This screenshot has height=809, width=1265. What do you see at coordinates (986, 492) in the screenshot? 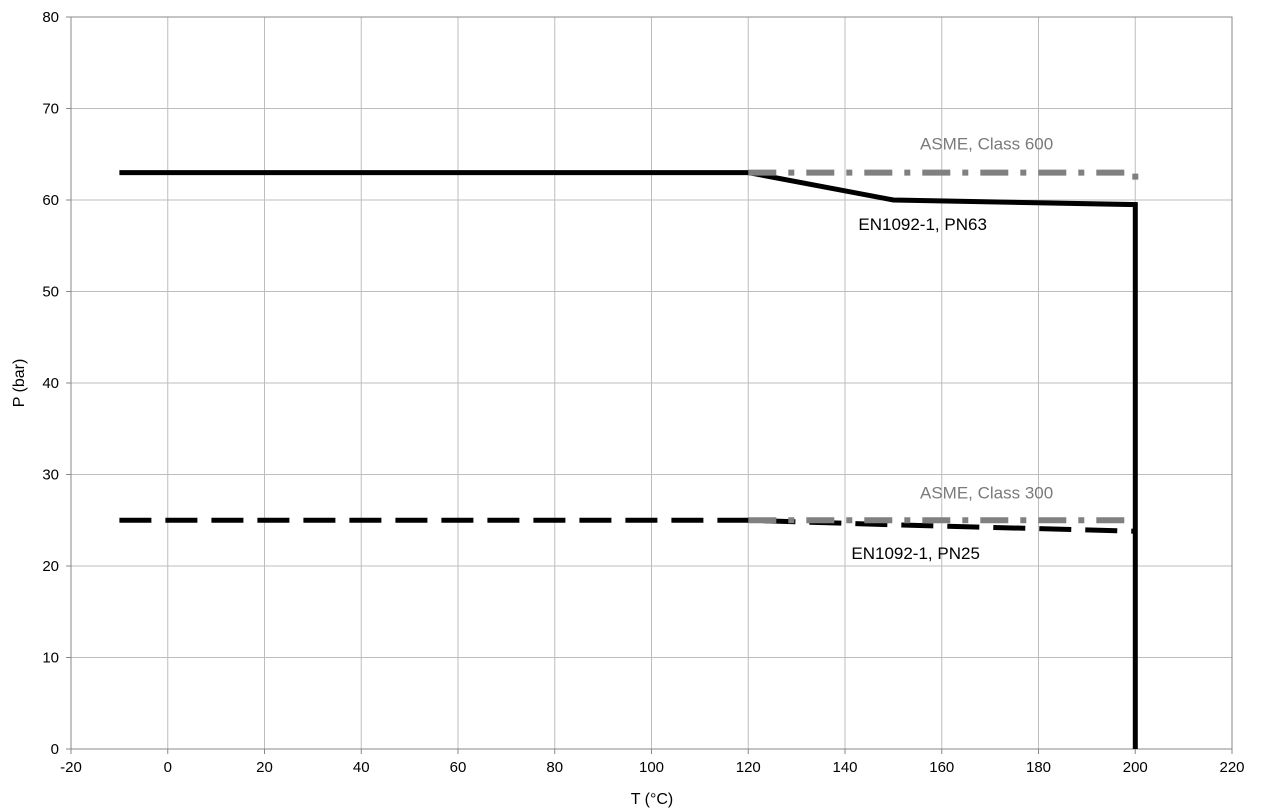
I see `series-label-3: ASME, Class 300` at bounding box center [986, 492].